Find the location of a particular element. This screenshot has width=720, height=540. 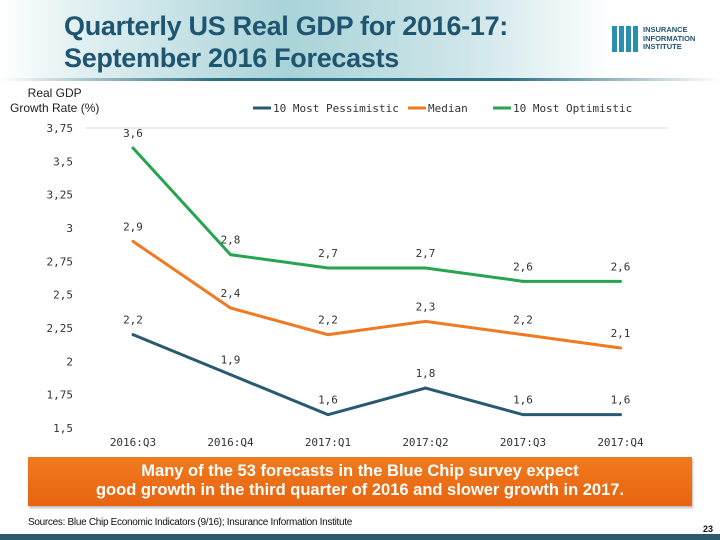

y-tick-label: 3,75 is located at coordinates (60, 128).